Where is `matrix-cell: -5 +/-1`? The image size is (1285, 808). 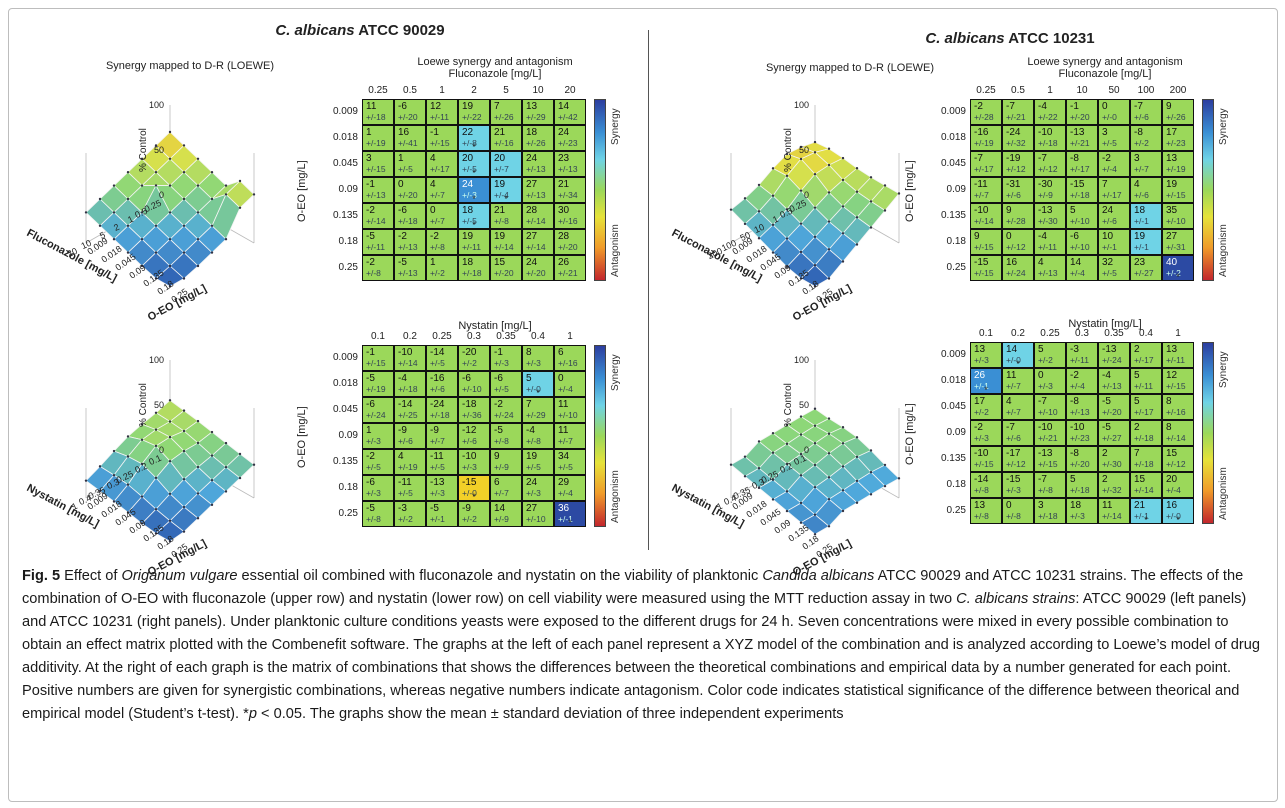 matrix-cell: -5 +/-1 is located at coordinates (442, 514).